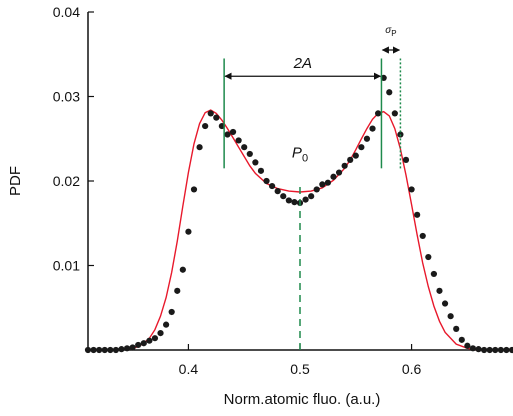 This screenshot has height=416, width=513. Describe the element at coordinates (73, 139) in the screenshot. I see `y-ticks: 0.01 0.02 0.03 0.04` at that location.